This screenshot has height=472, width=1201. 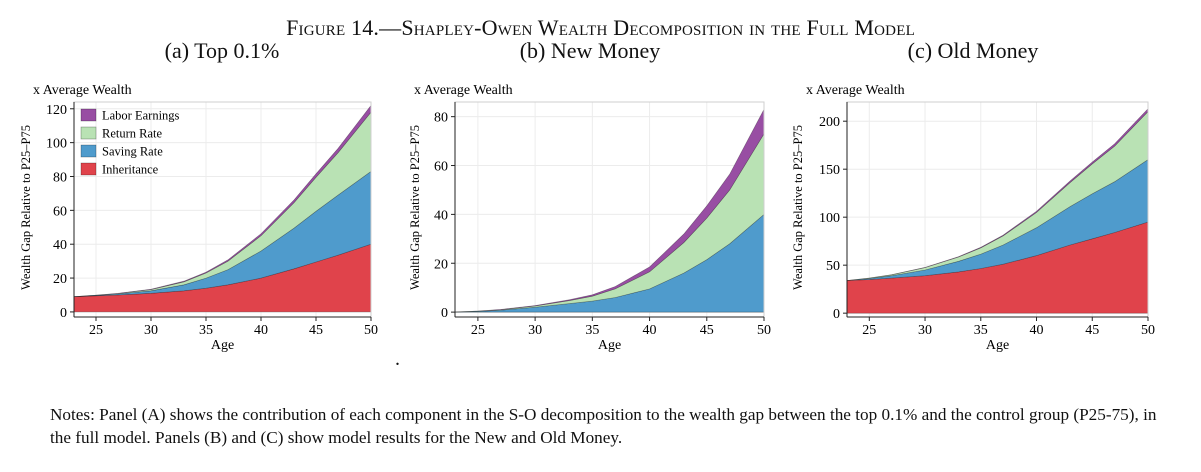 What do you see at coordinates (132, 134) in the screenshot?
I see `legend-label-return: Return Rate` at bounding box center [132, 134].